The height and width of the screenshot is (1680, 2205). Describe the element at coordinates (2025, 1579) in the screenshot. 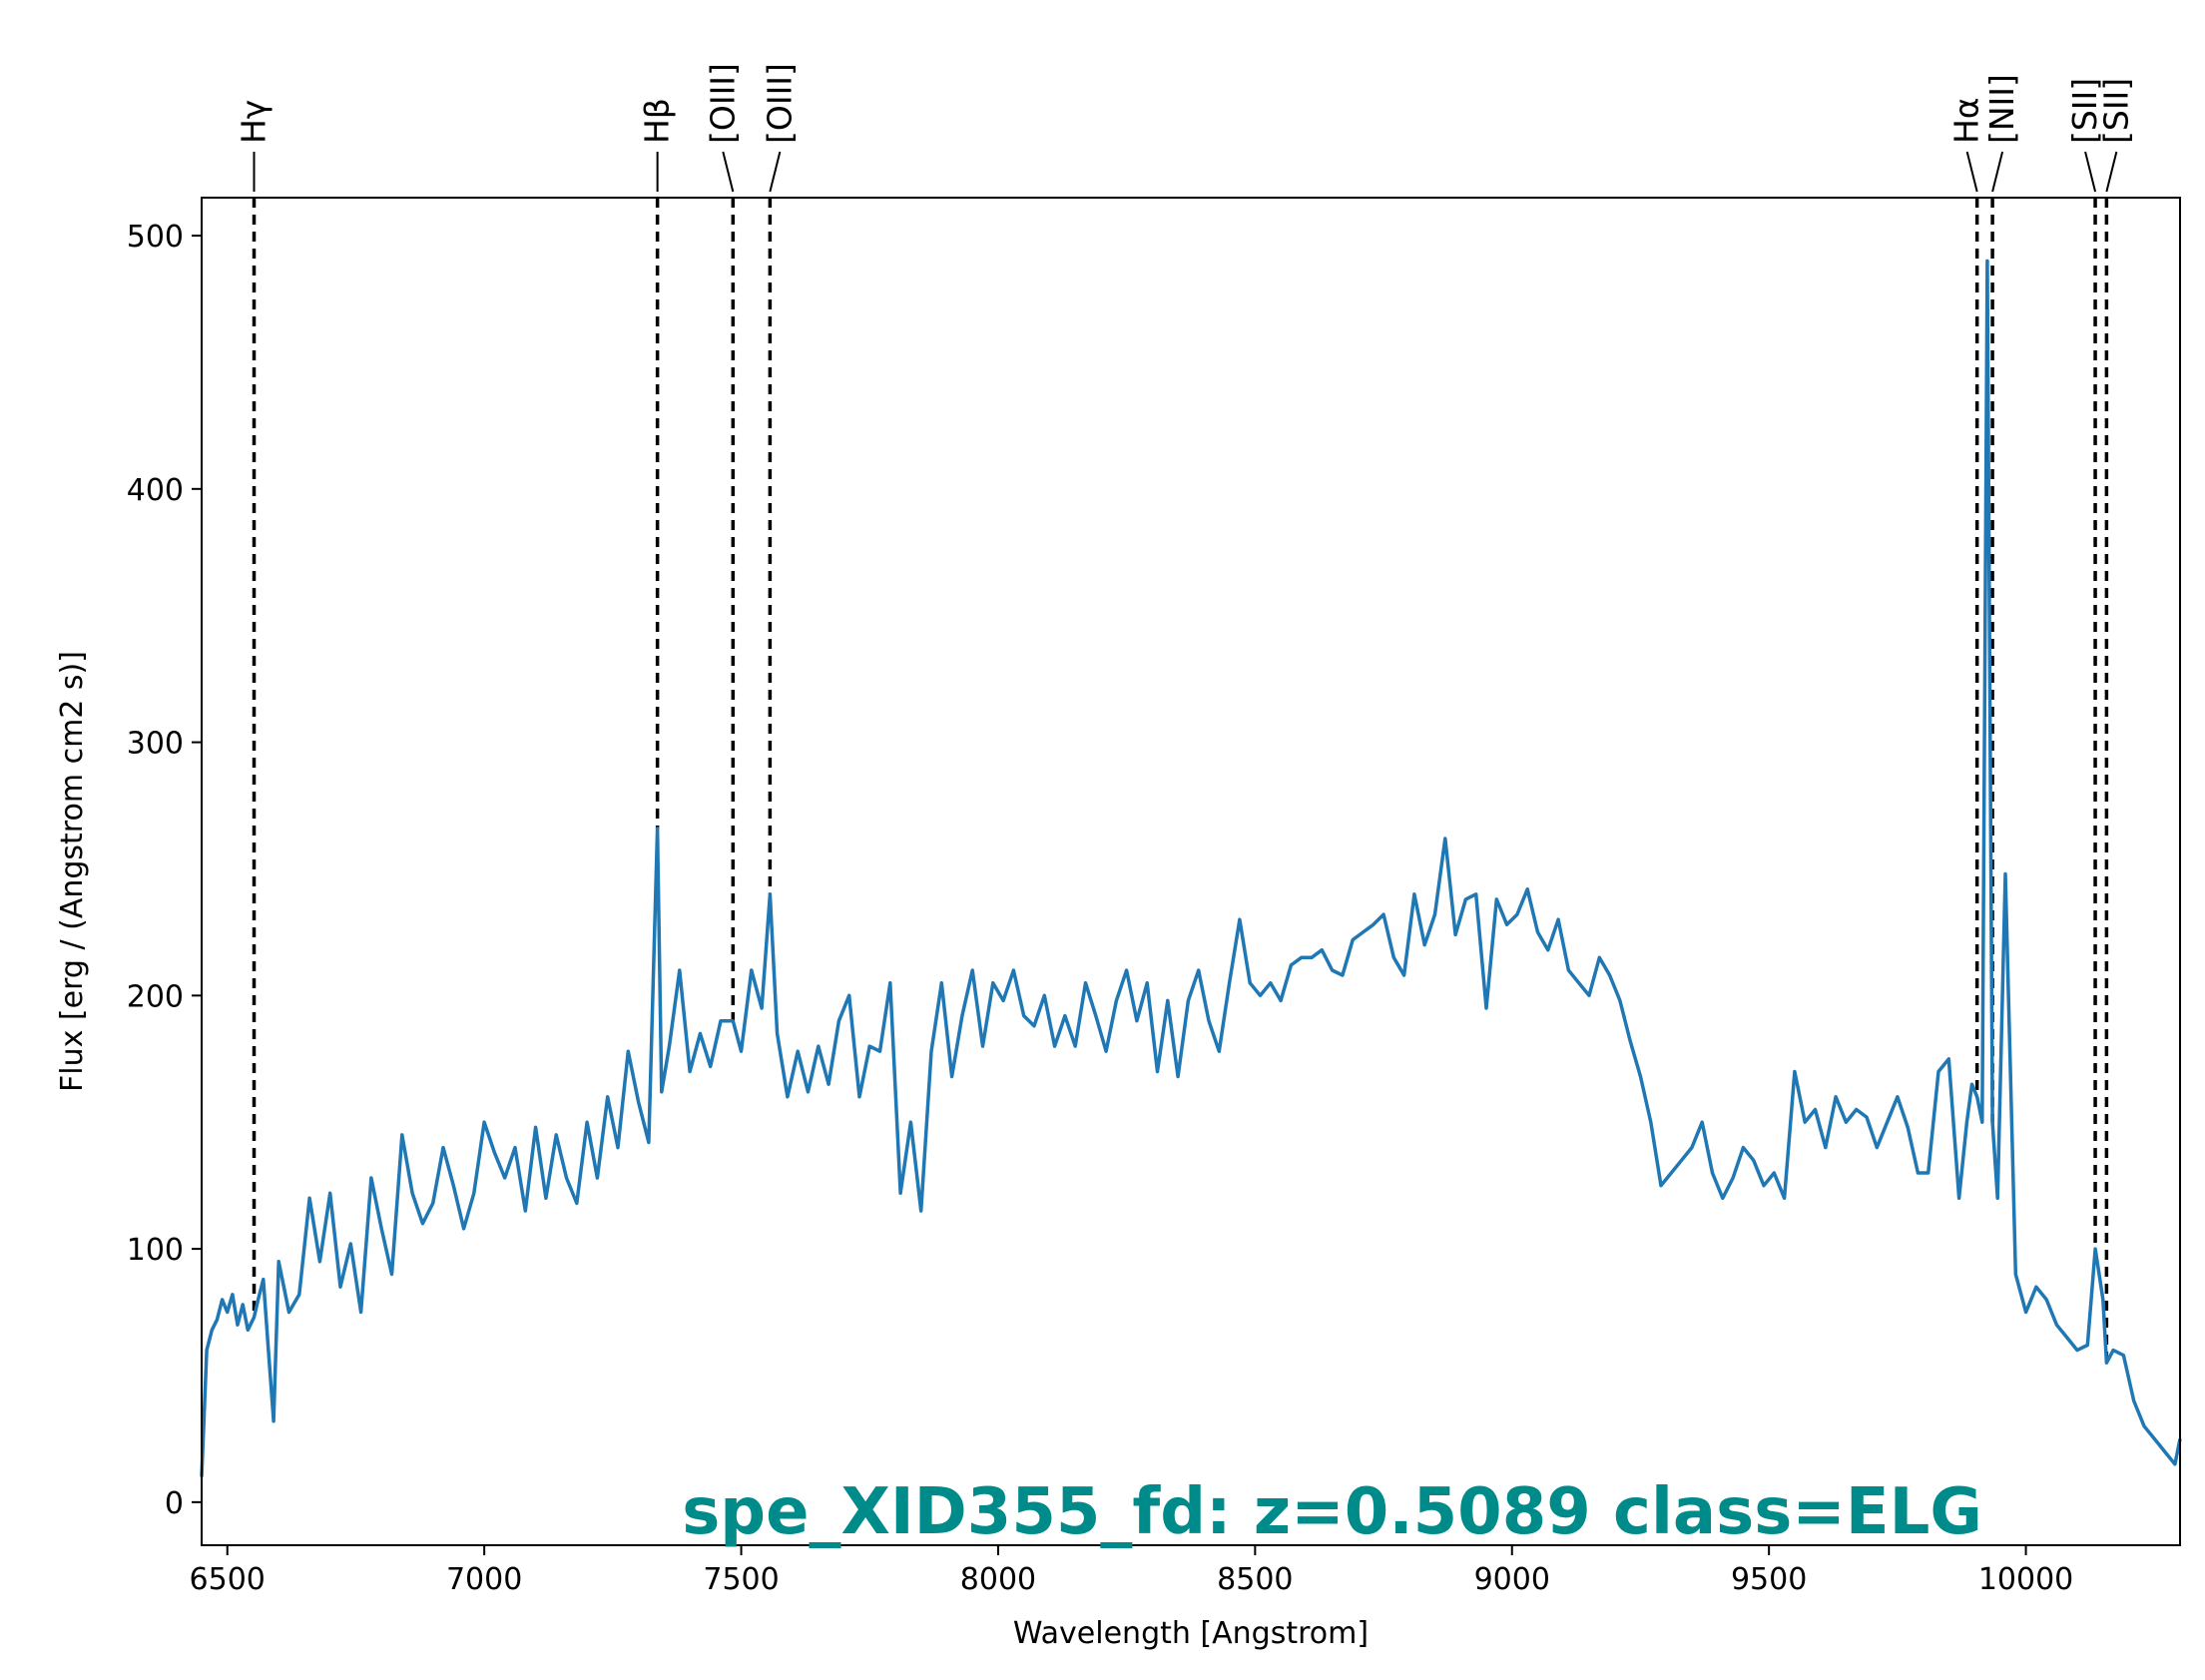

I see `x-tick-label: 10000` at that location.